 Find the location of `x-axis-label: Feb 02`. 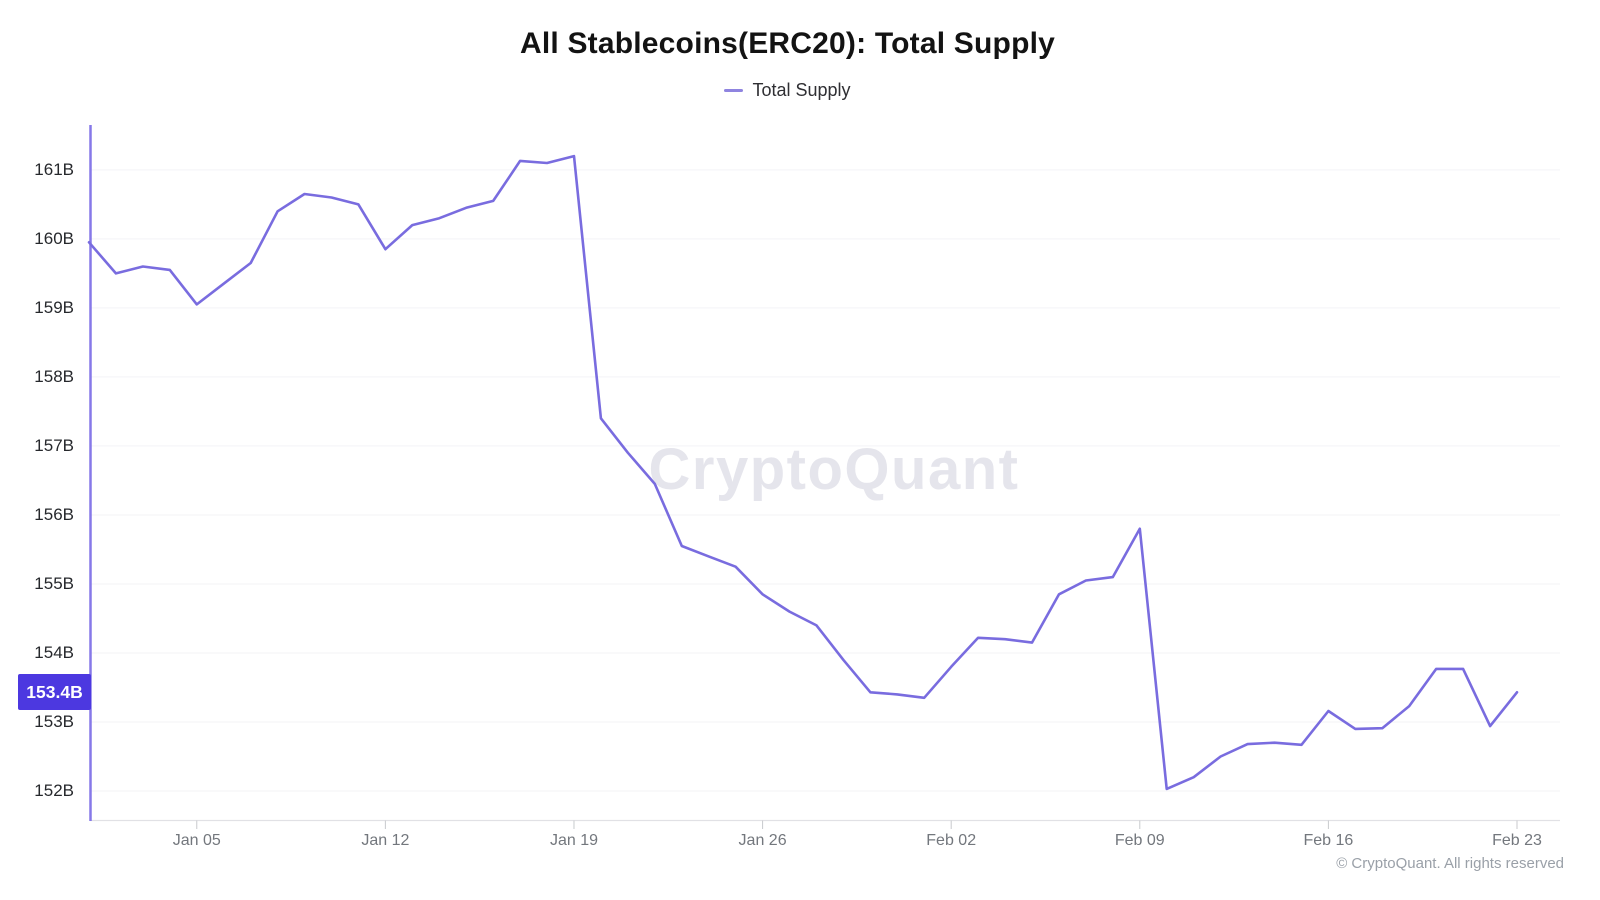

x-axis-label: Feb 02 is located at coordinates (951, 840).